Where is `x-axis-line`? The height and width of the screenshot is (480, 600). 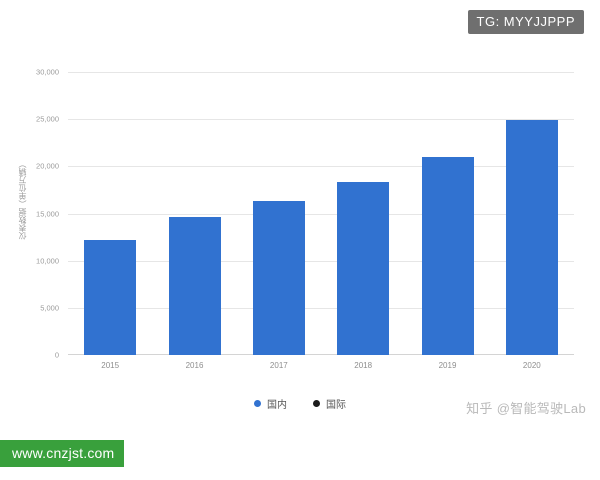 x-axis-line is located at coordinates (321, 354).